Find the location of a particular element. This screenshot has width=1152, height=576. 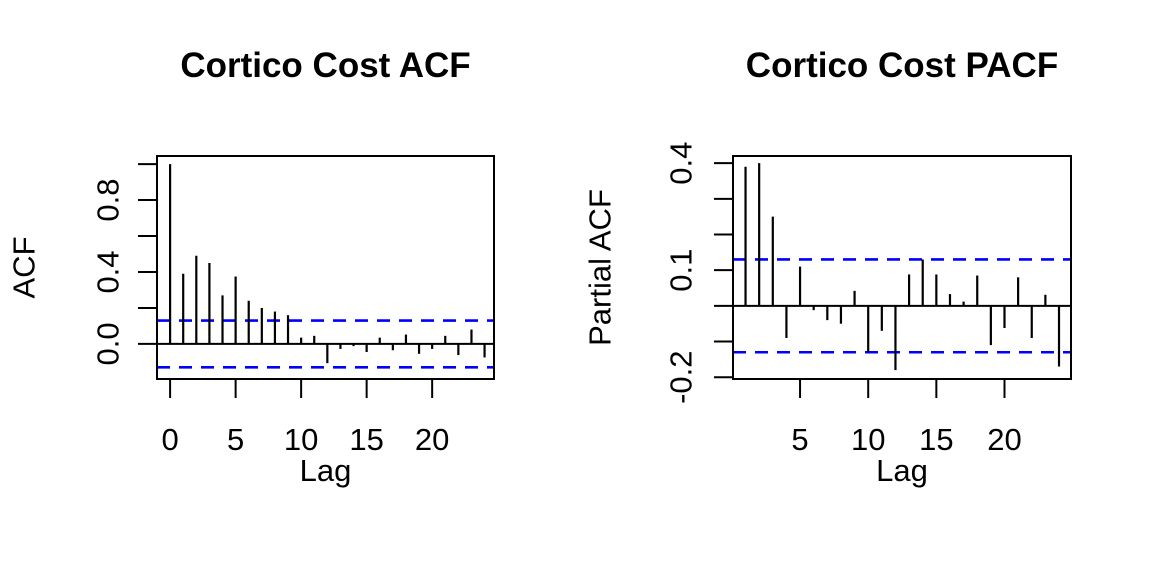

pacf-y-axis-label: Partial ACF is located at coordinates (600, 267).